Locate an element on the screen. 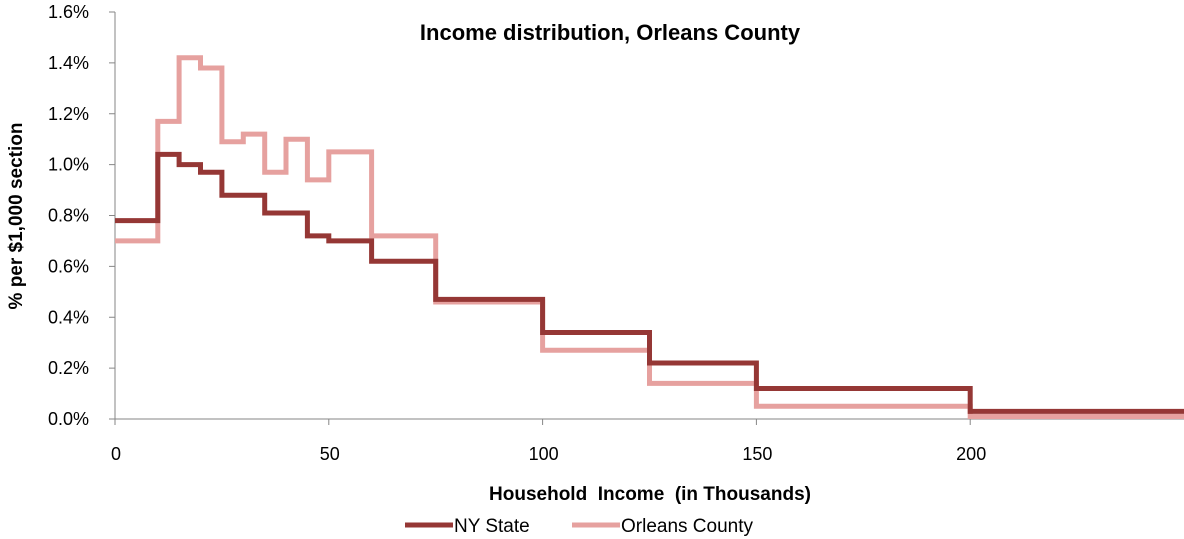  chart-title: Income distribution, Orleans County is located at coordinates (610, 32).